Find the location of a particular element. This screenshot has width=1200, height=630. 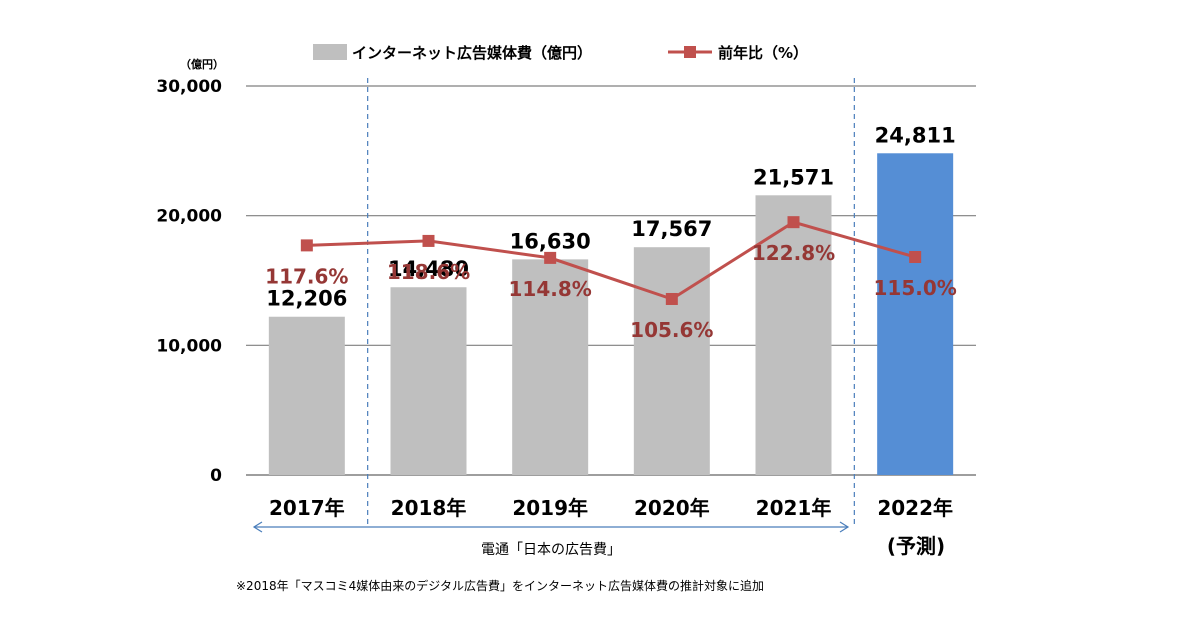

y-tick-label: 0 is located at coordinates (216, 476).